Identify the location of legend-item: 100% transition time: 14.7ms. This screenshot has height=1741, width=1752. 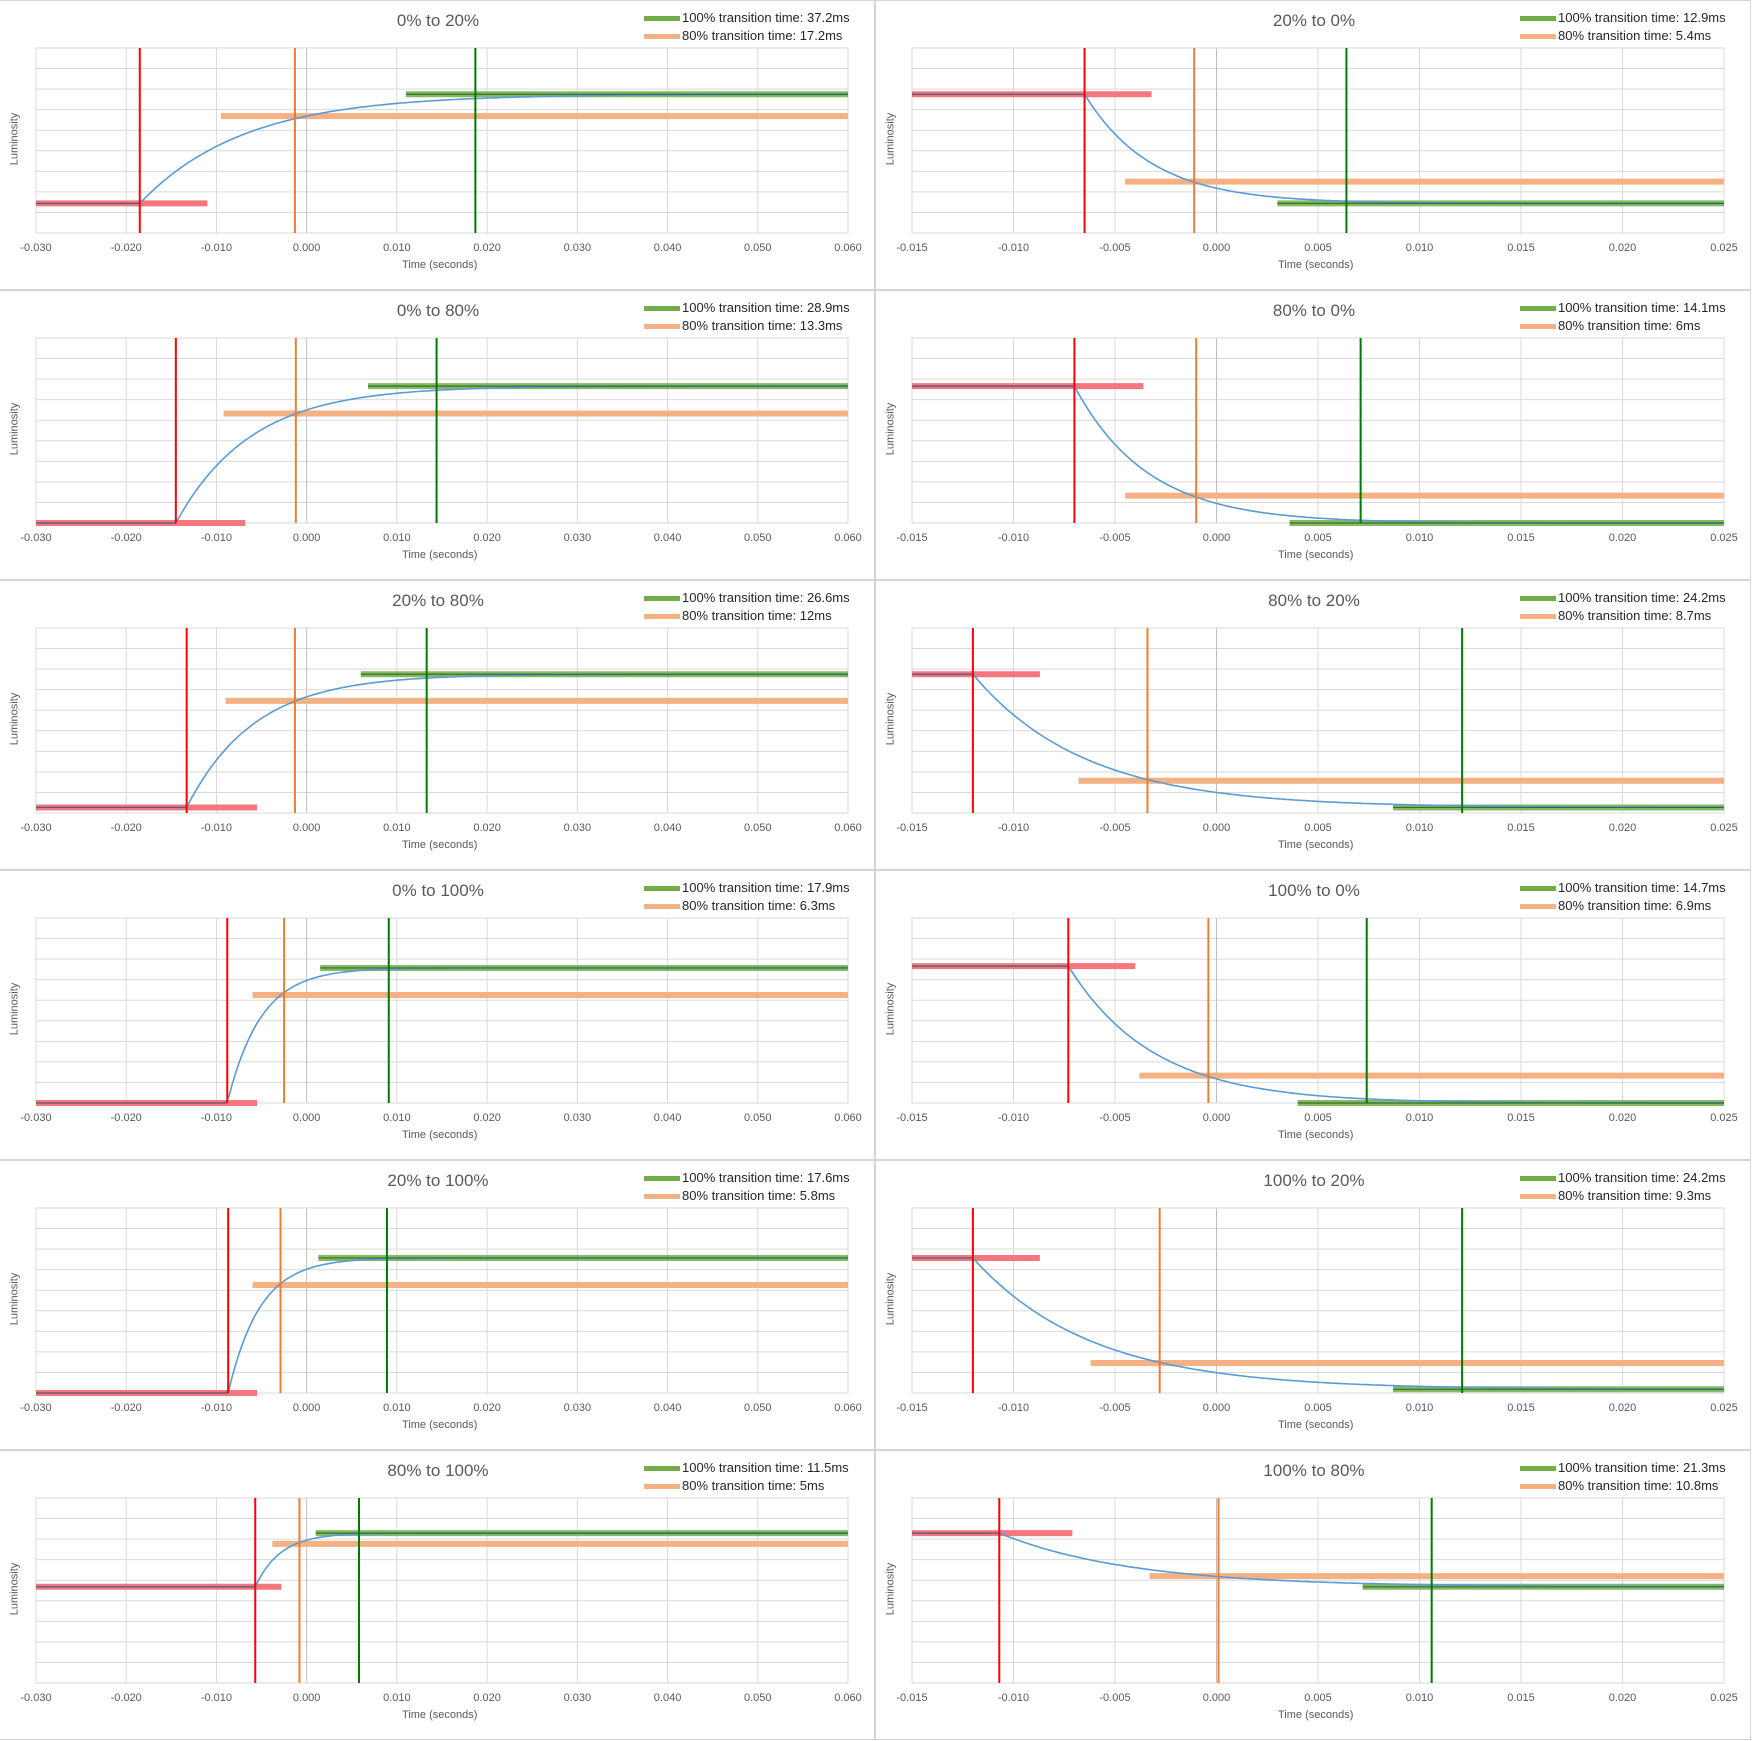
(1623, 888).